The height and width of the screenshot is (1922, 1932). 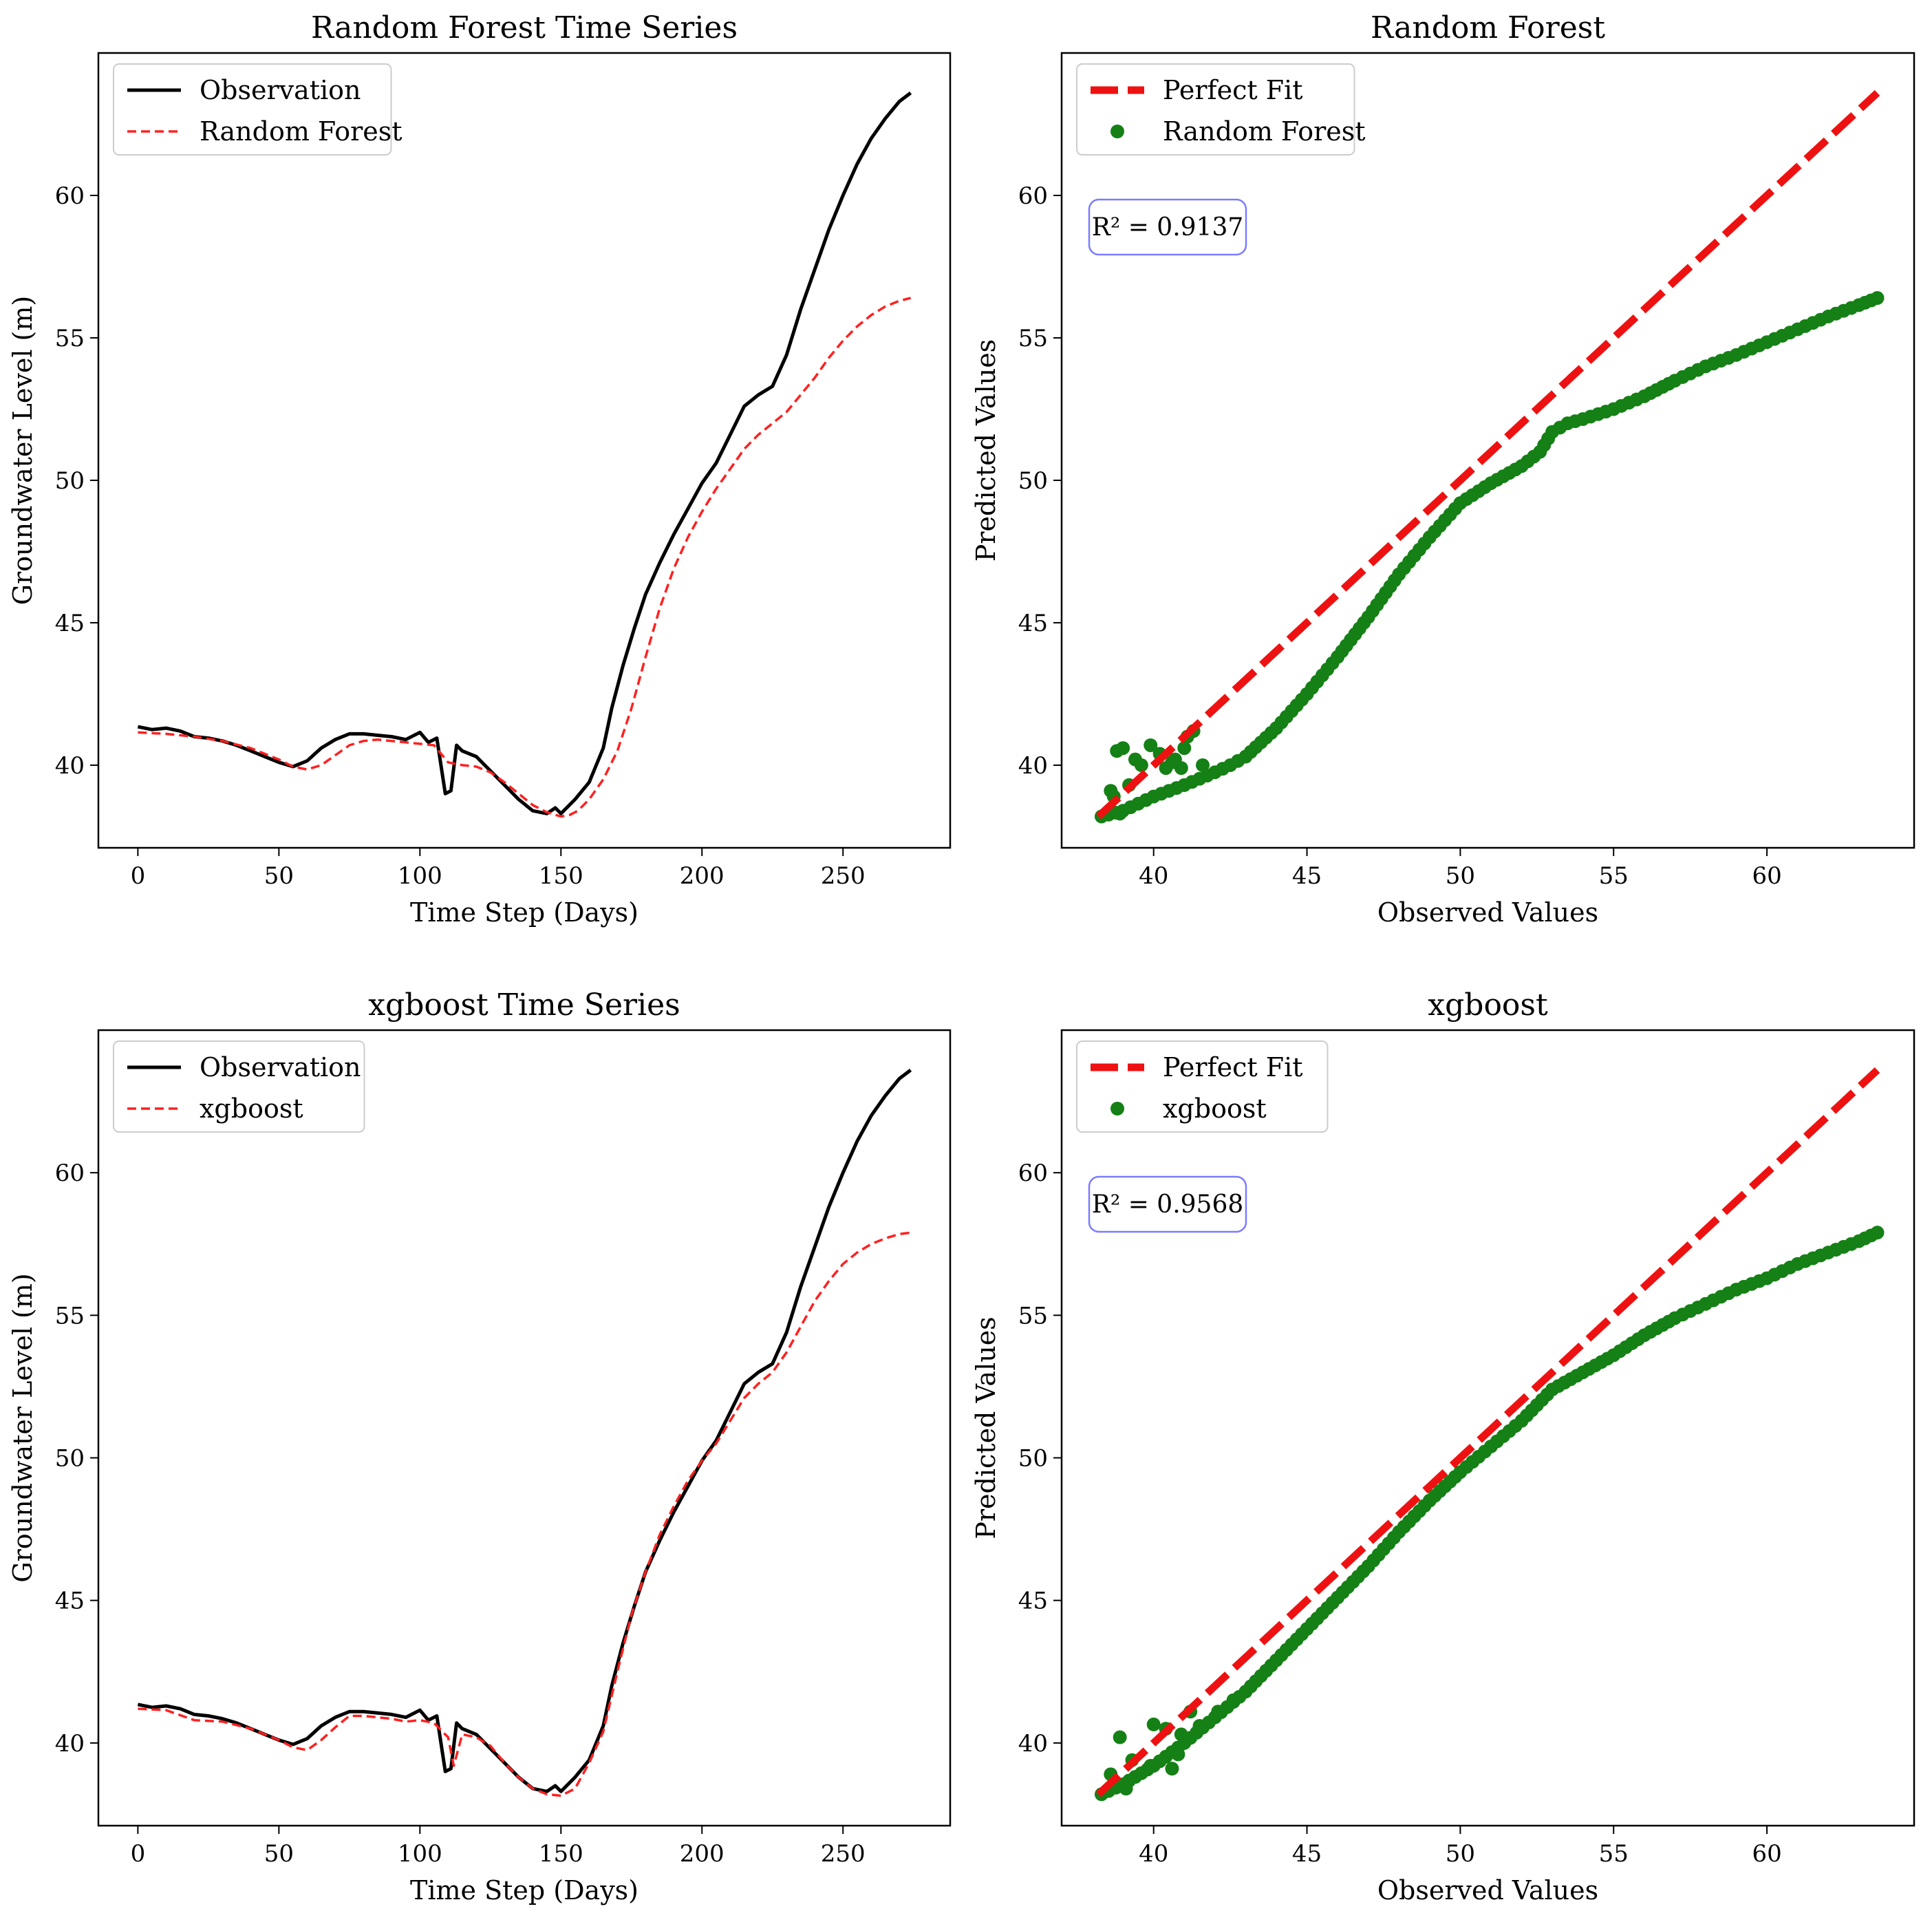 I want to click on legend: Perfect Fit Random Forest, so click(x=1221, y=109).